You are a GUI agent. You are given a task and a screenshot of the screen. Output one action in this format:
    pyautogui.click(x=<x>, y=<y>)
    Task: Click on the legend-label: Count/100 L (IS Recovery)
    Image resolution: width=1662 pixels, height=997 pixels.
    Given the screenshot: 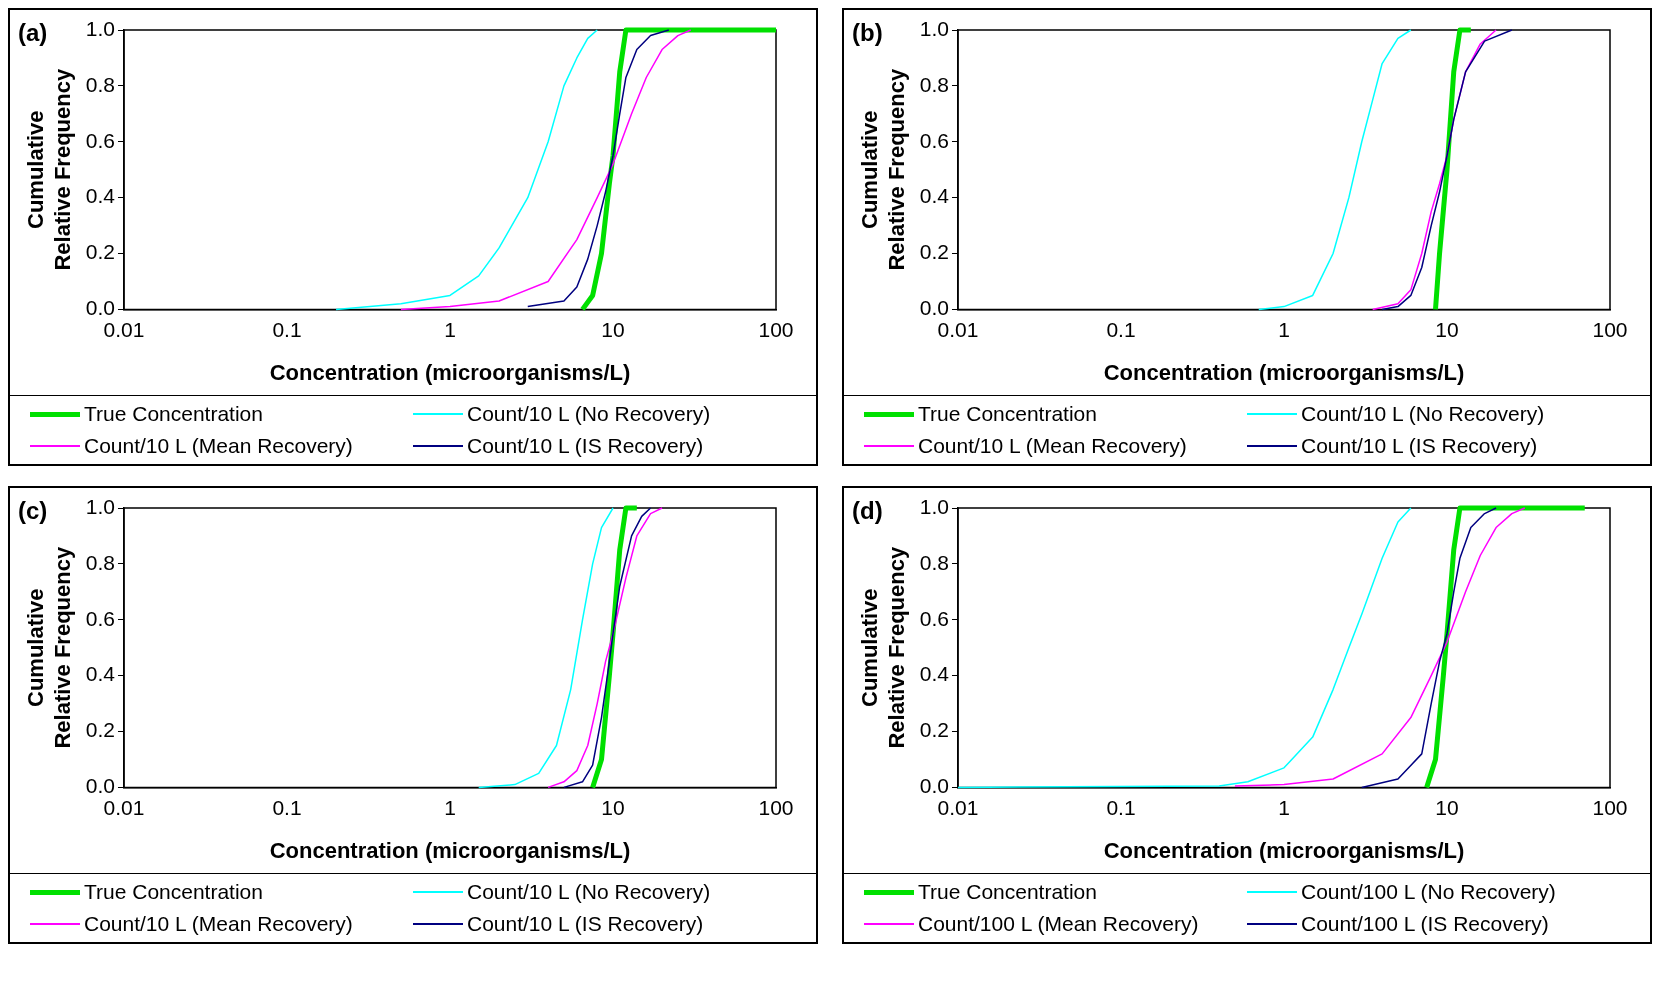 What is the action you would take?
    pyautogui.click(x=1425, y=924)
    